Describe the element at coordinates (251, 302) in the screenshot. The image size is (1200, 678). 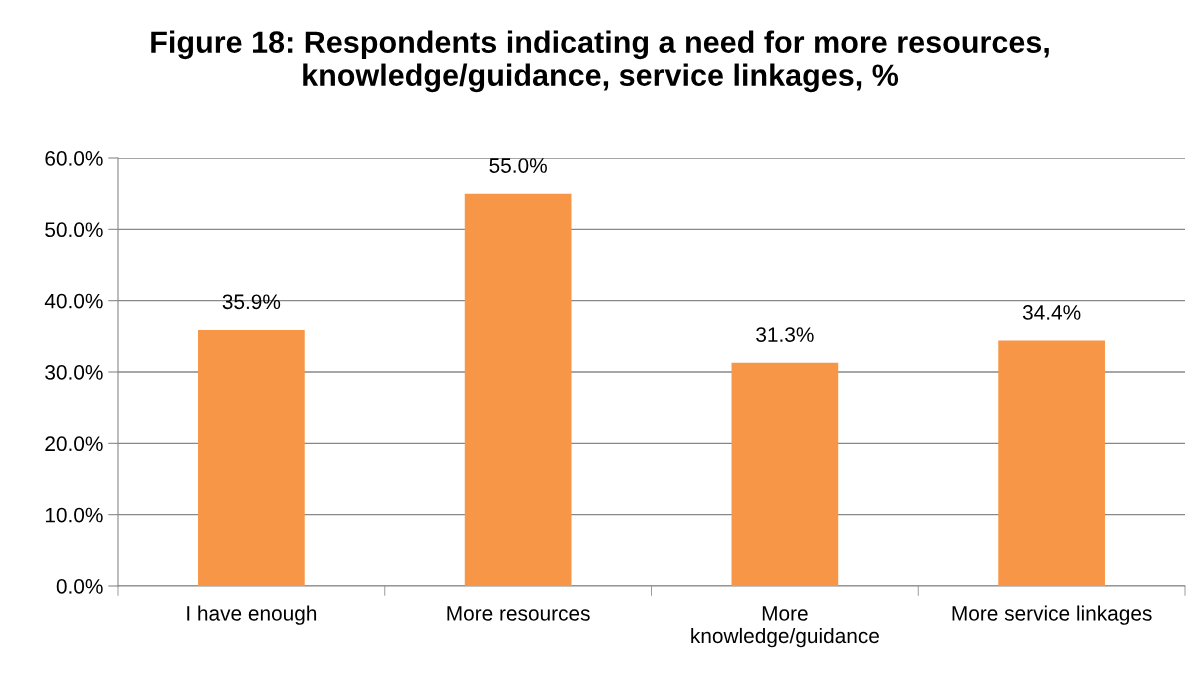
I see `data-label: 35.9%` at that location.